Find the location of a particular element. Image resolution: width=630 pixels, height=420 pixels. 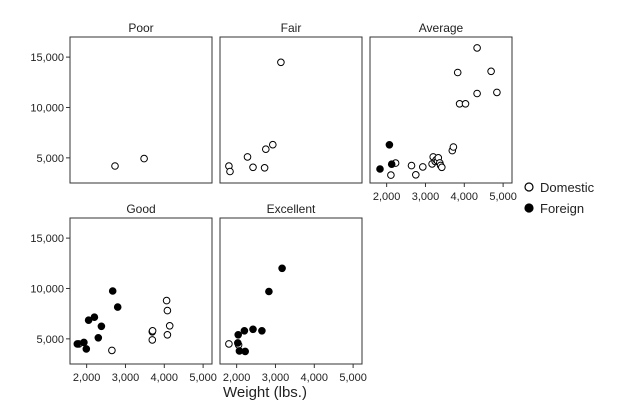

panel-average: Average 2,000 3,000 4,000 5,000 is located at coordinates (443, 112).